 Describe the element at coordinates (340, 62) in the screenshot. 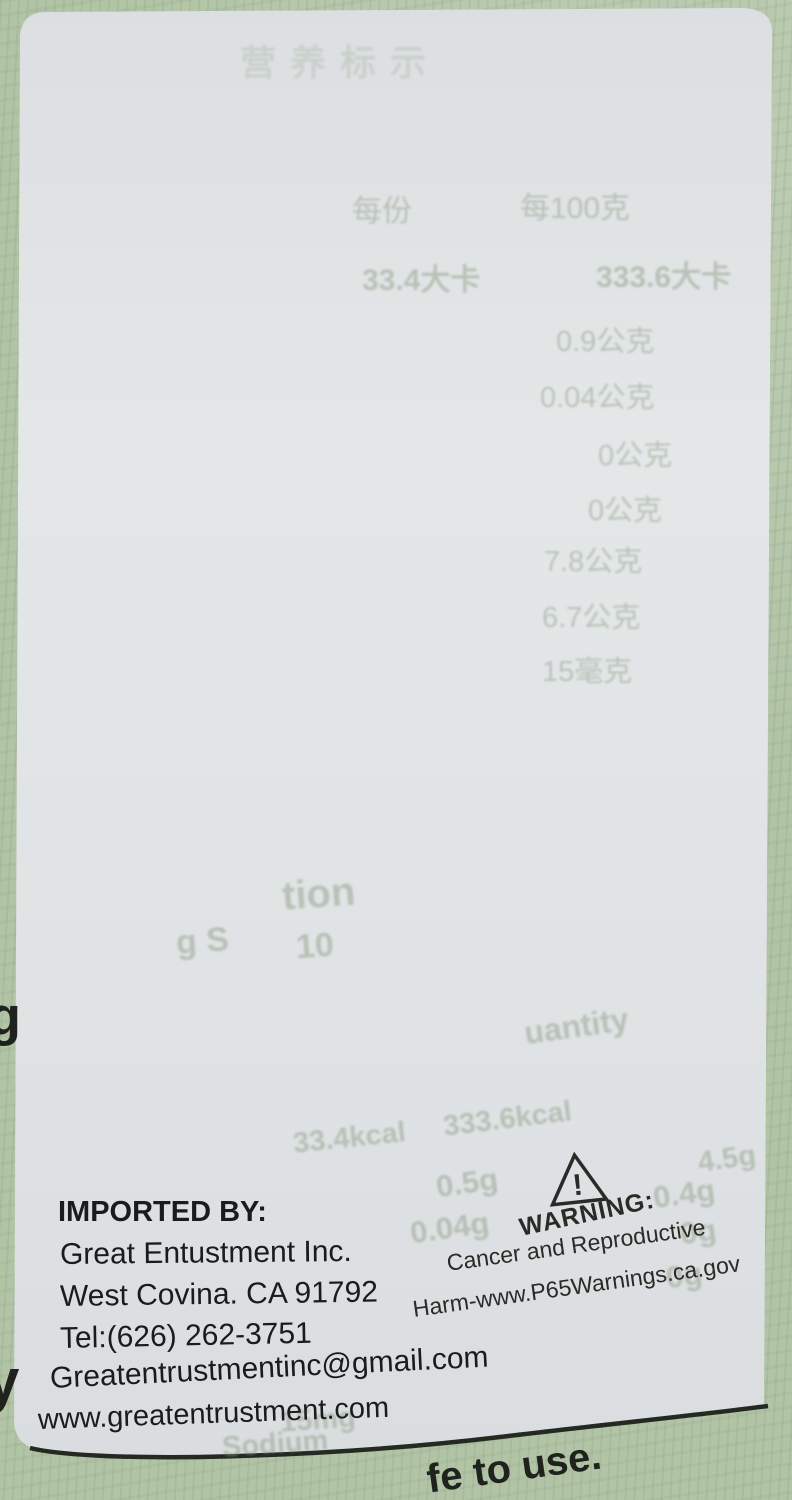

I see `ghost-text: 营养标示` at that location.